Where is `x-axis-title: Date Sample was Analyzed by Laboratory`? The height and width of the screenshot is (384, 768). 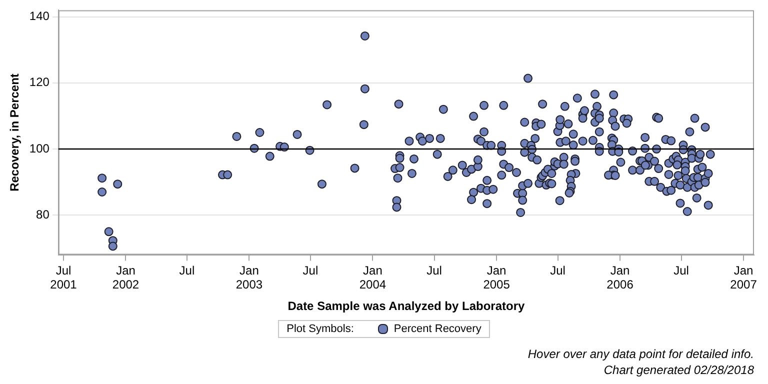 x-axis-title: Date Sample was Analyzed by Laboratory is located at coordinates (407, 306).